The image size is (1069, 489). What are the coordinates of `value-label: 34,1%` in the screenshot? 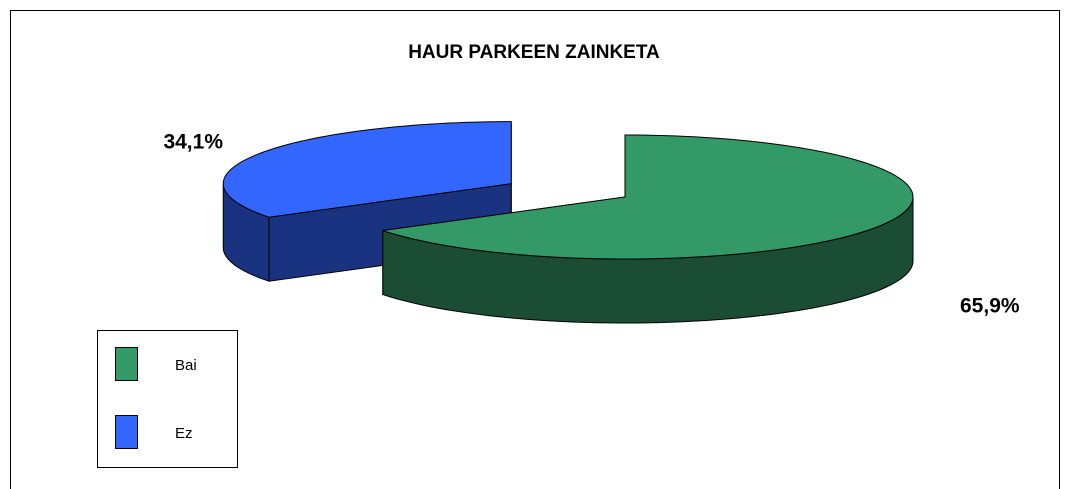 It's located at (193, 142).